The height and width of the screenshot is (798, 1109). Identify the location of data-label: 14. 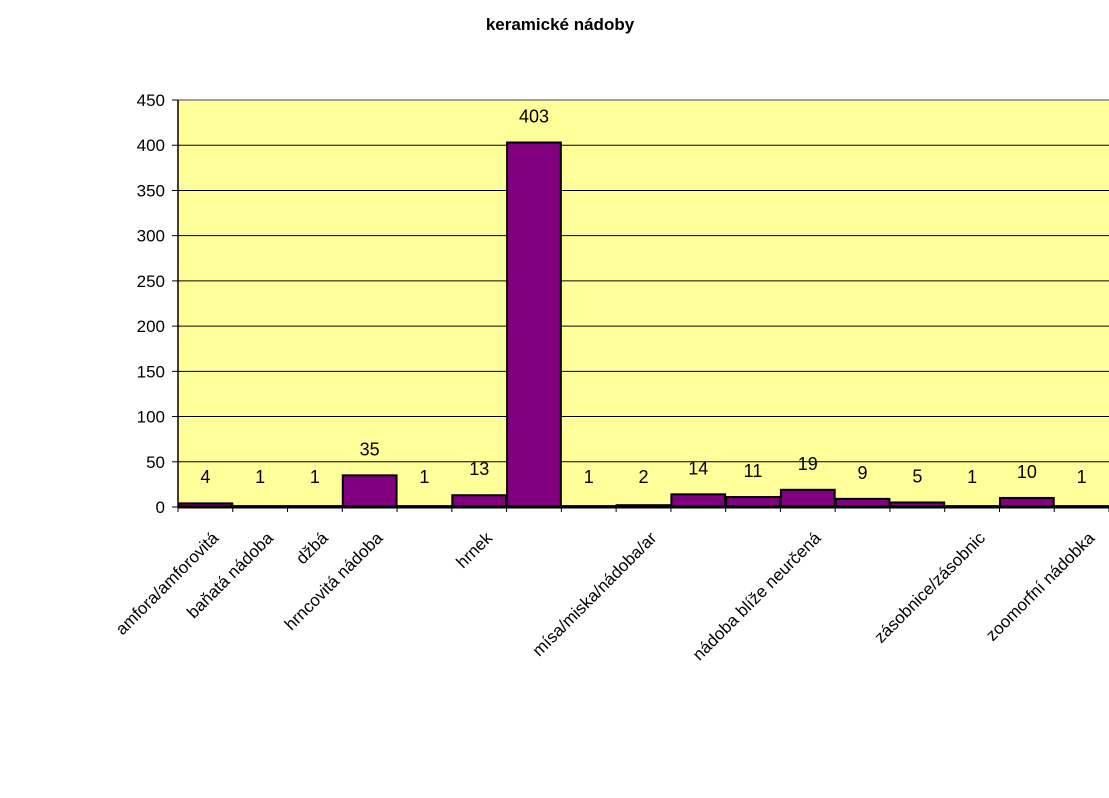
(698, 468).